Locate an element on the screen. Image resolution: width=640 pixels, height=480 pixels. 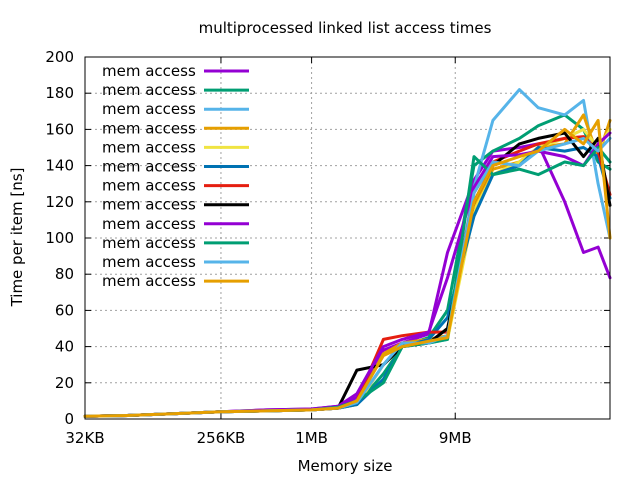
x-tick-label: 256KB is located at coordinates (221, 438).